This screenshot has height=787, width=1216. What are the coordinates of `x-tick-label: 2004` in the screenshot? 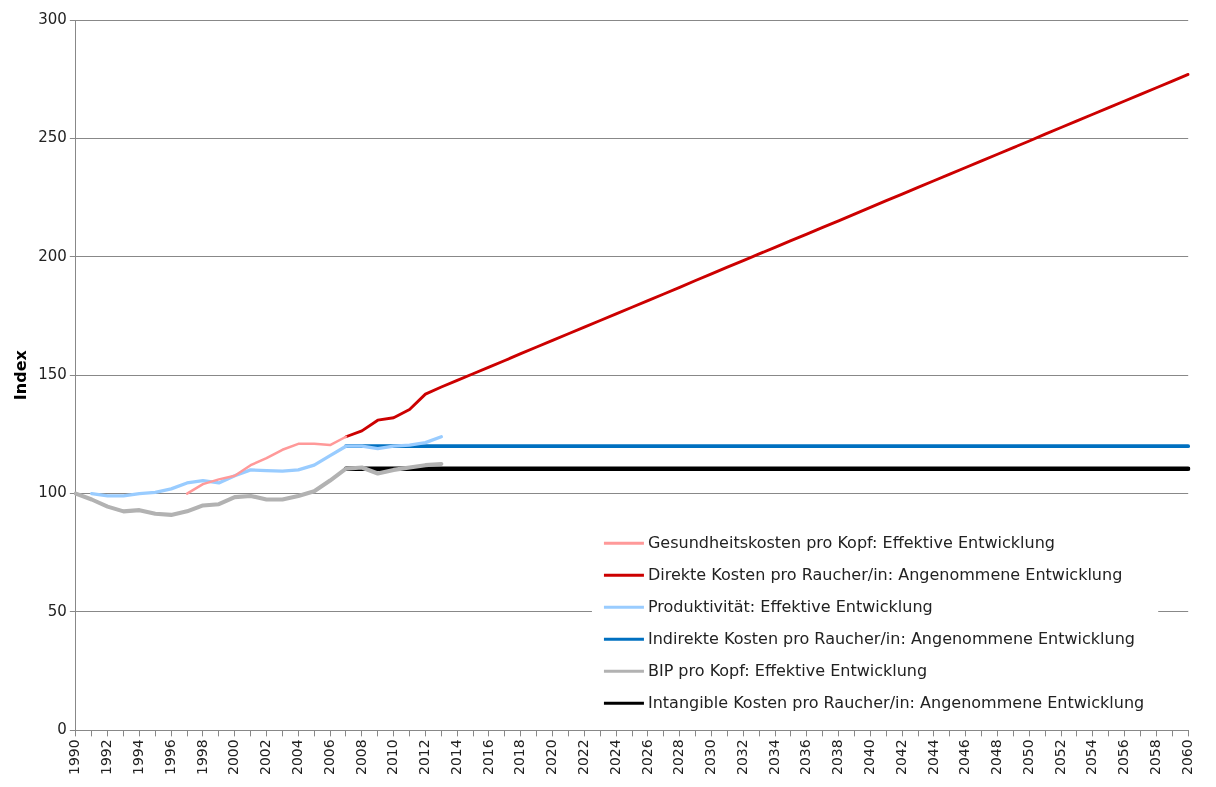 It's located at (296, 757).